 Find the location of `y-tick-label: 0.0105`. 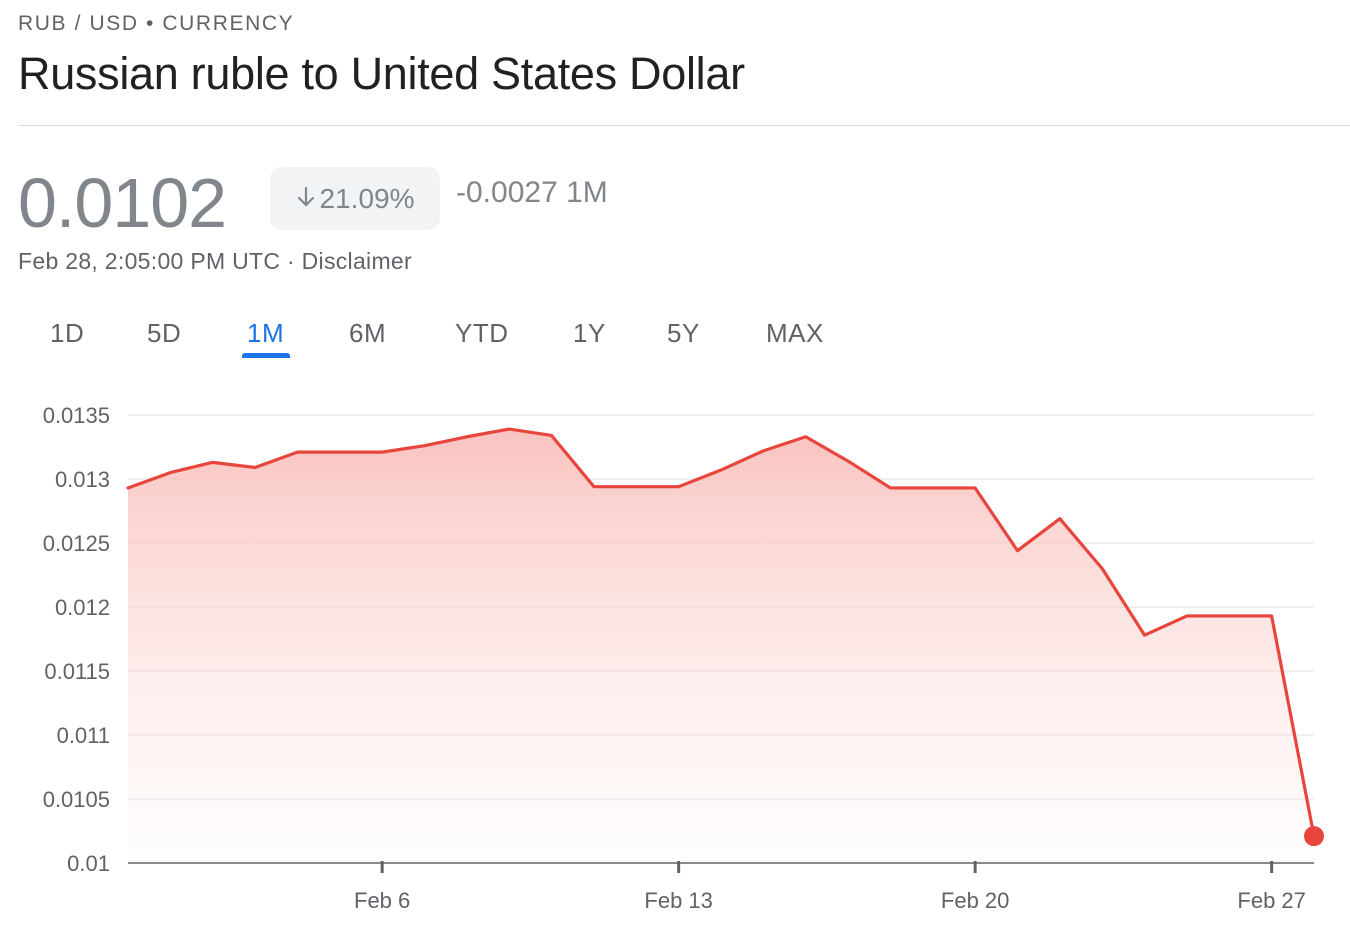

y-tick-label: 0.0105 is located at coordinates (76, 799).